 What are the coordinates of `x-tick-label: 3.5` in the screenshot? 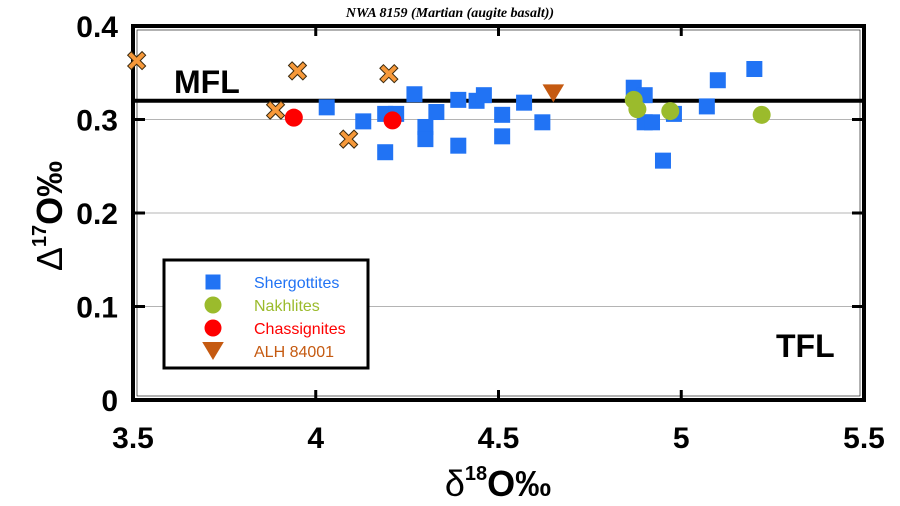 It's located at (133, 438).